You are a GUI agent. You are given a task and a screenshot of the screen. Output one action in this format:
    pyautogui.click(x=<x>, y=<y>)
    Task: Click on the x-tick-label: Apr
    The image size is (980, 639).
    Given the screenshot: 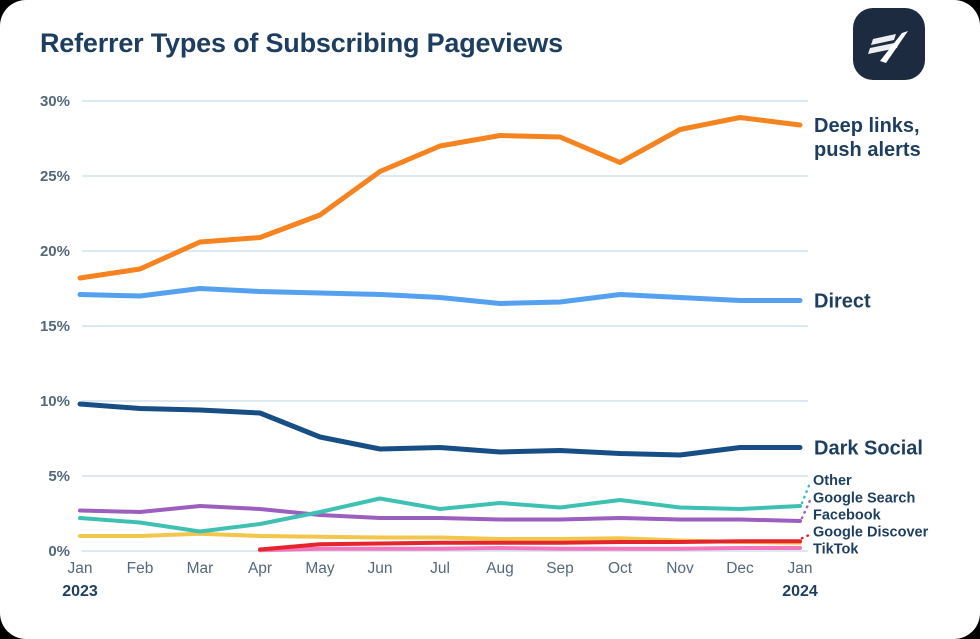 What is the action you would take?
    pyautogui.click(x=260, y=568)
    